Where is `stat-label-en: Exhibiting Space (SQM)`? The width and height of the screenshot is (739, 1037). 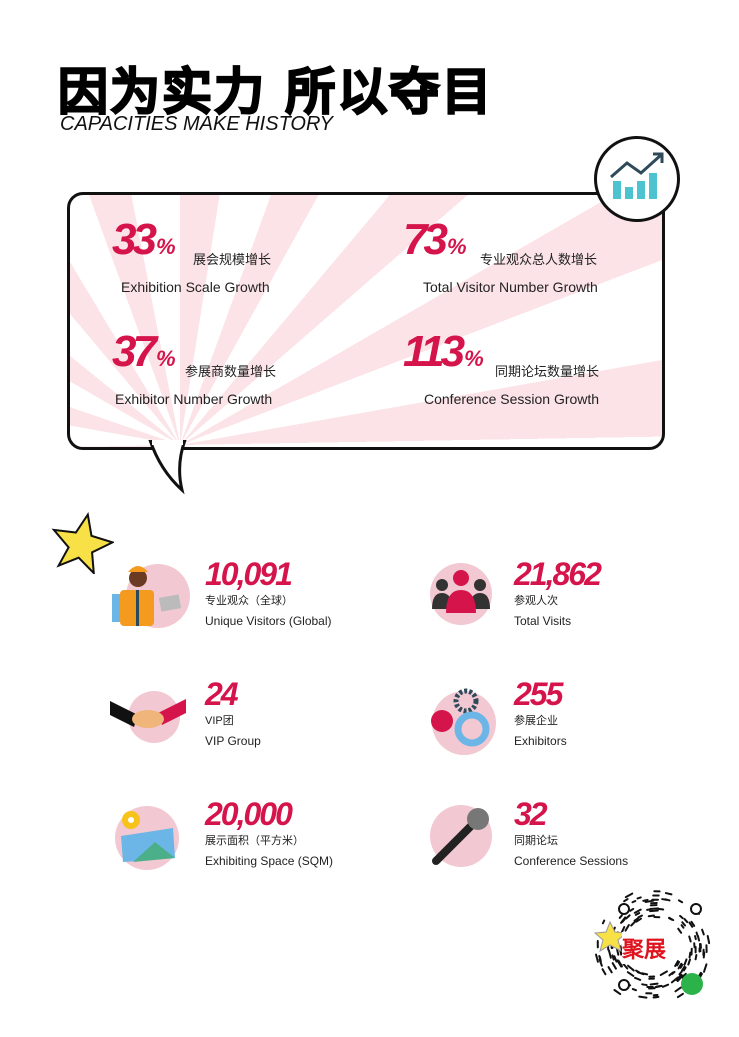 stat-label-en: Exhibiting Space (SQM) is located at coordinates (269, 861).